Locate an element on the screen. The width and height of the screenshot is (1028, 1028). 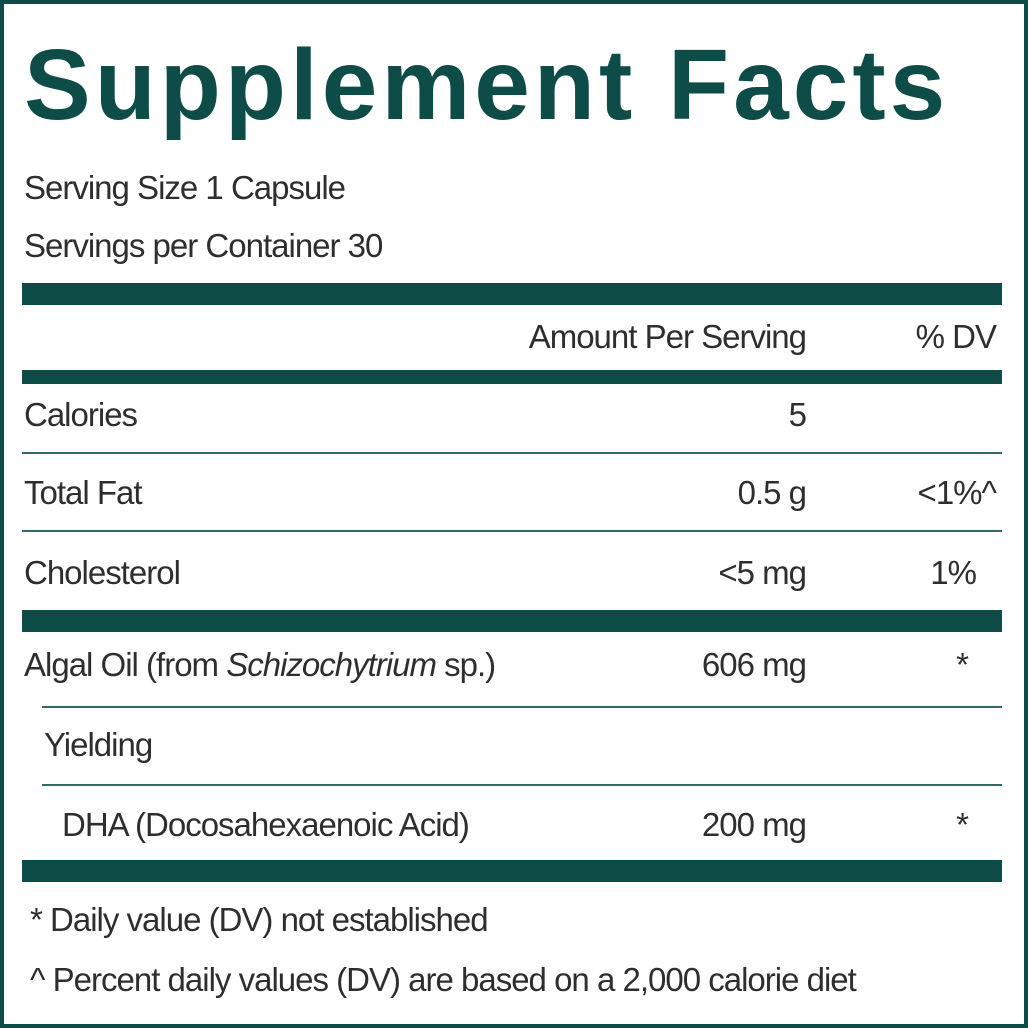
column-header: % DV is located at coordinates (956, 336).